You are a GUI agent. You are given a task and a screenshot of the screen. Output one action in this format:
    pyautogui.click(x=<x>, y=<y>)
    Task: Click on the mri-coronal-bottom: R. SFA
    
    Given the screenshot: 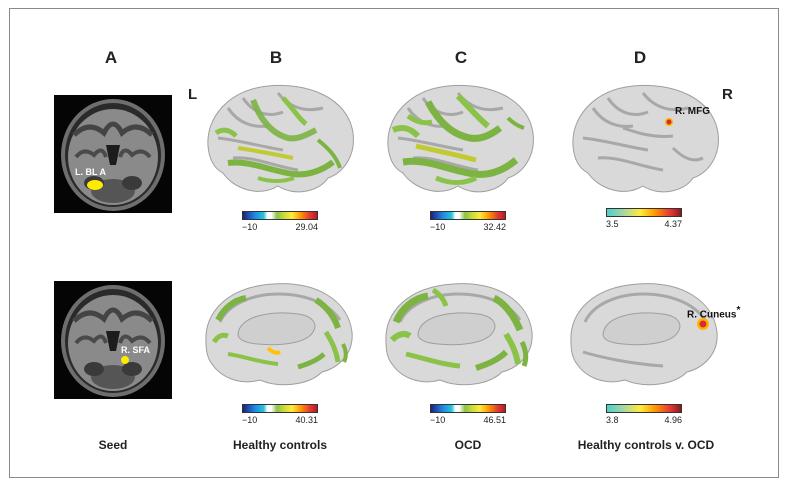 What is the action you would take?
    pyautogui.click(x=113, y=340)
    